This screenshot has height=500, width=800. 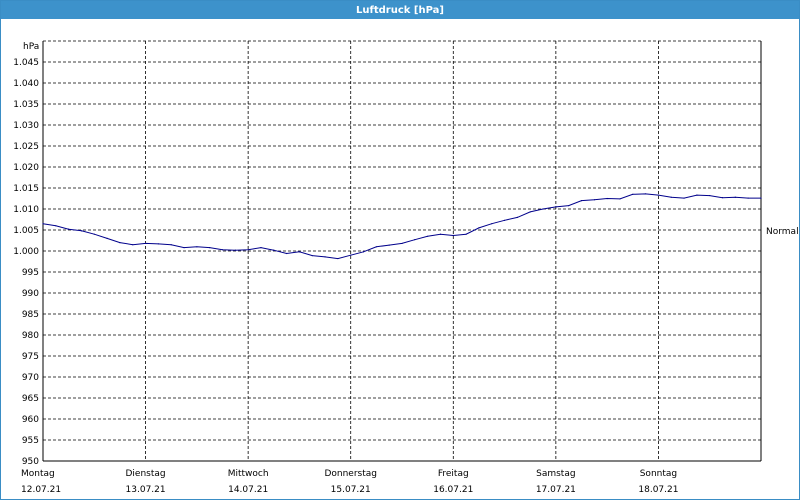 I want to click on x-tick-date-label: 12.07.21, so click(x=41, y=490).